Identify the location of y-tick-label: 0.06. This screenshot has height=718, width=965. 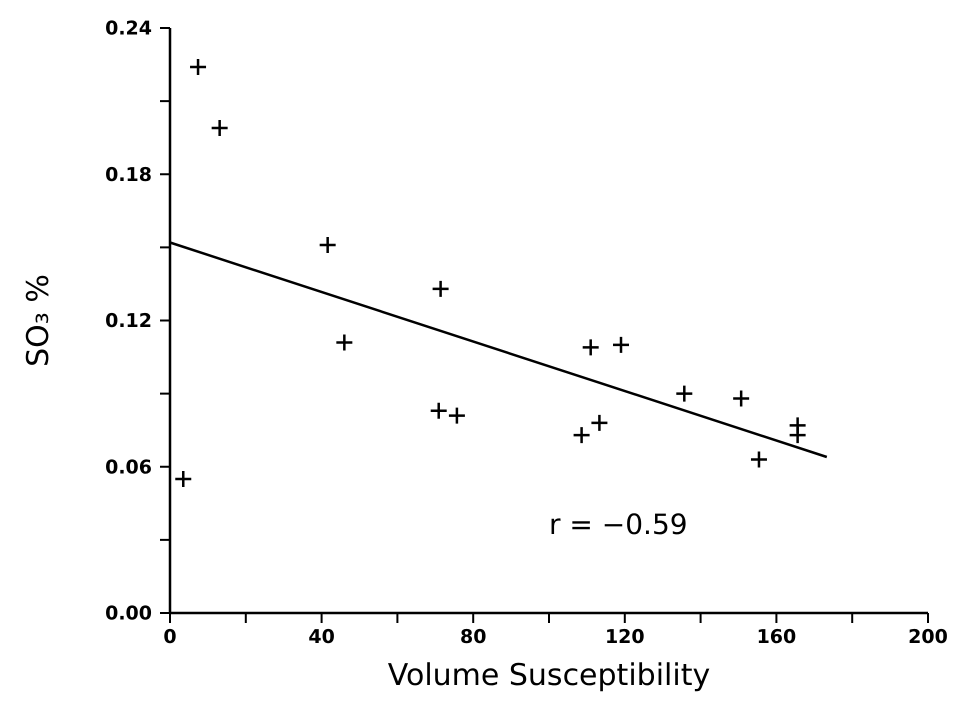
(128, 467).